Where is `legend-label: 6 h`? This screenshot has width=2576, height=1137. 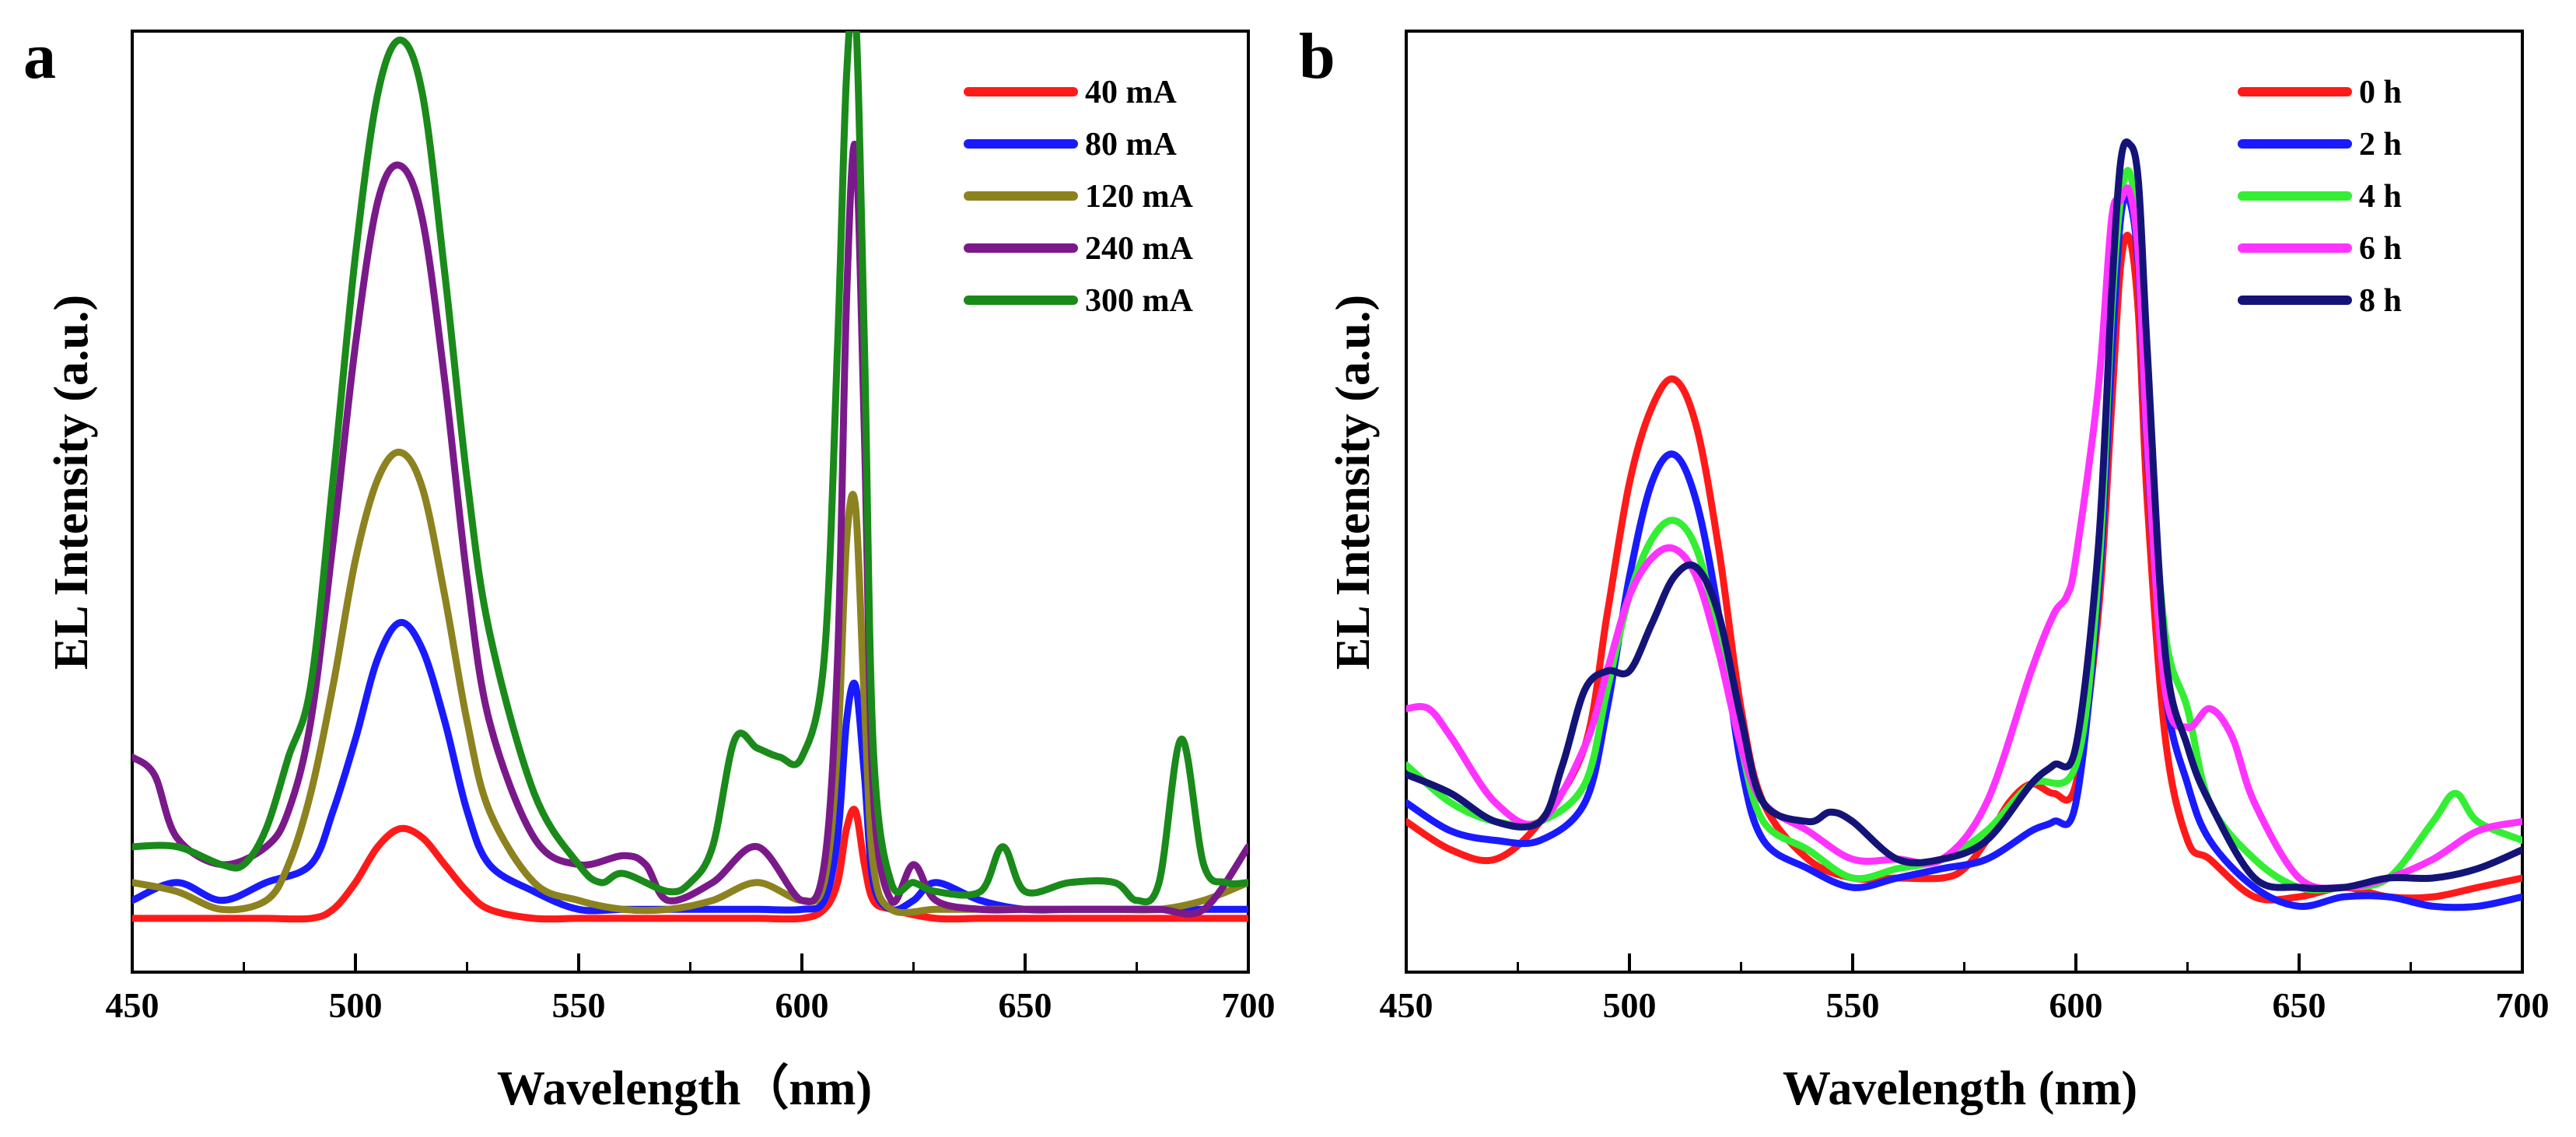 legend-label: 6 h is located at coordinates (2380, 249).